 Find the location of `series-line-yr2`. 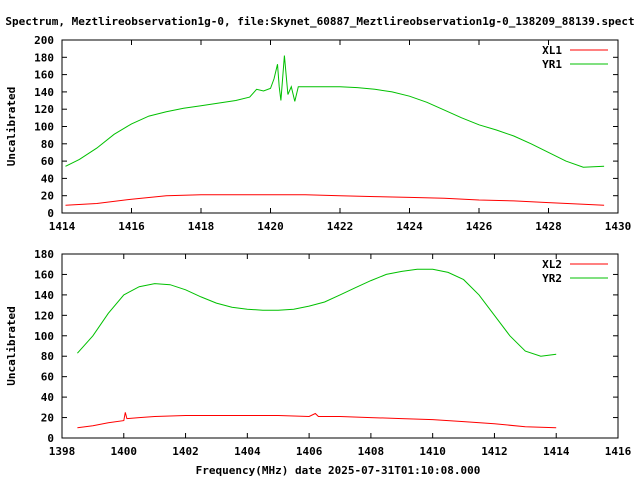

series-line-yr2 is located at coordinates (317, 312).